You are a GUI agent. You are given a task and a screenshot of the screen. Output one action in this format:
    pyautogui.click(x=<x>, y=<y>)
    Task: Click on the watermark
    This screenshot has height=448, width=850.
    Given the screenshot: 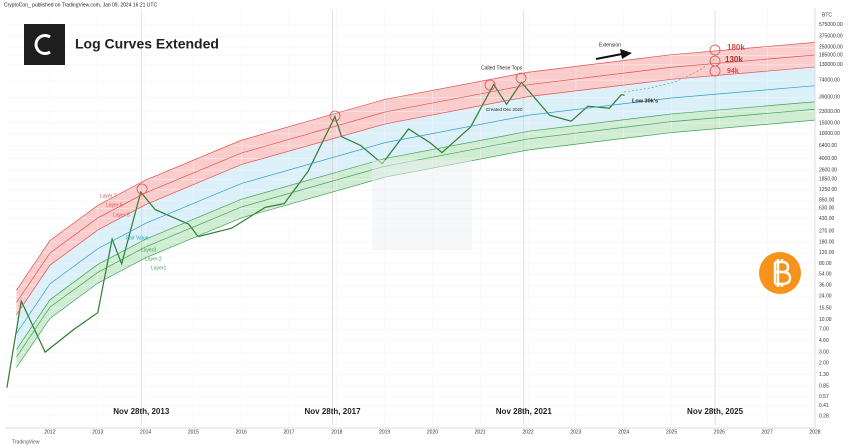 What is the action you would take?
    pyautogui.click(x=422, y=205)
    